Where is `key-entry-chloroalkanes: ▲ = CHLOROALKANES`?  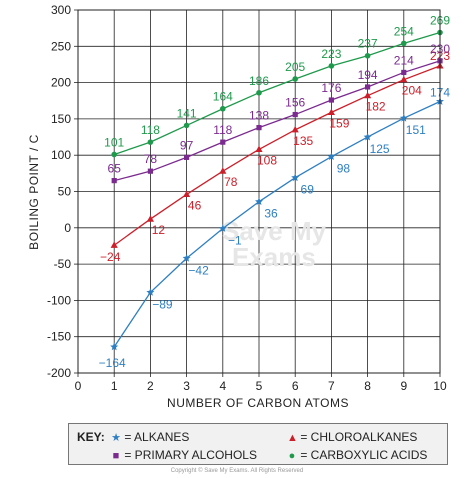 key-entry-chloroalkanes: ▲ = CHLOROALKANES is located at coordinates (352, 437).